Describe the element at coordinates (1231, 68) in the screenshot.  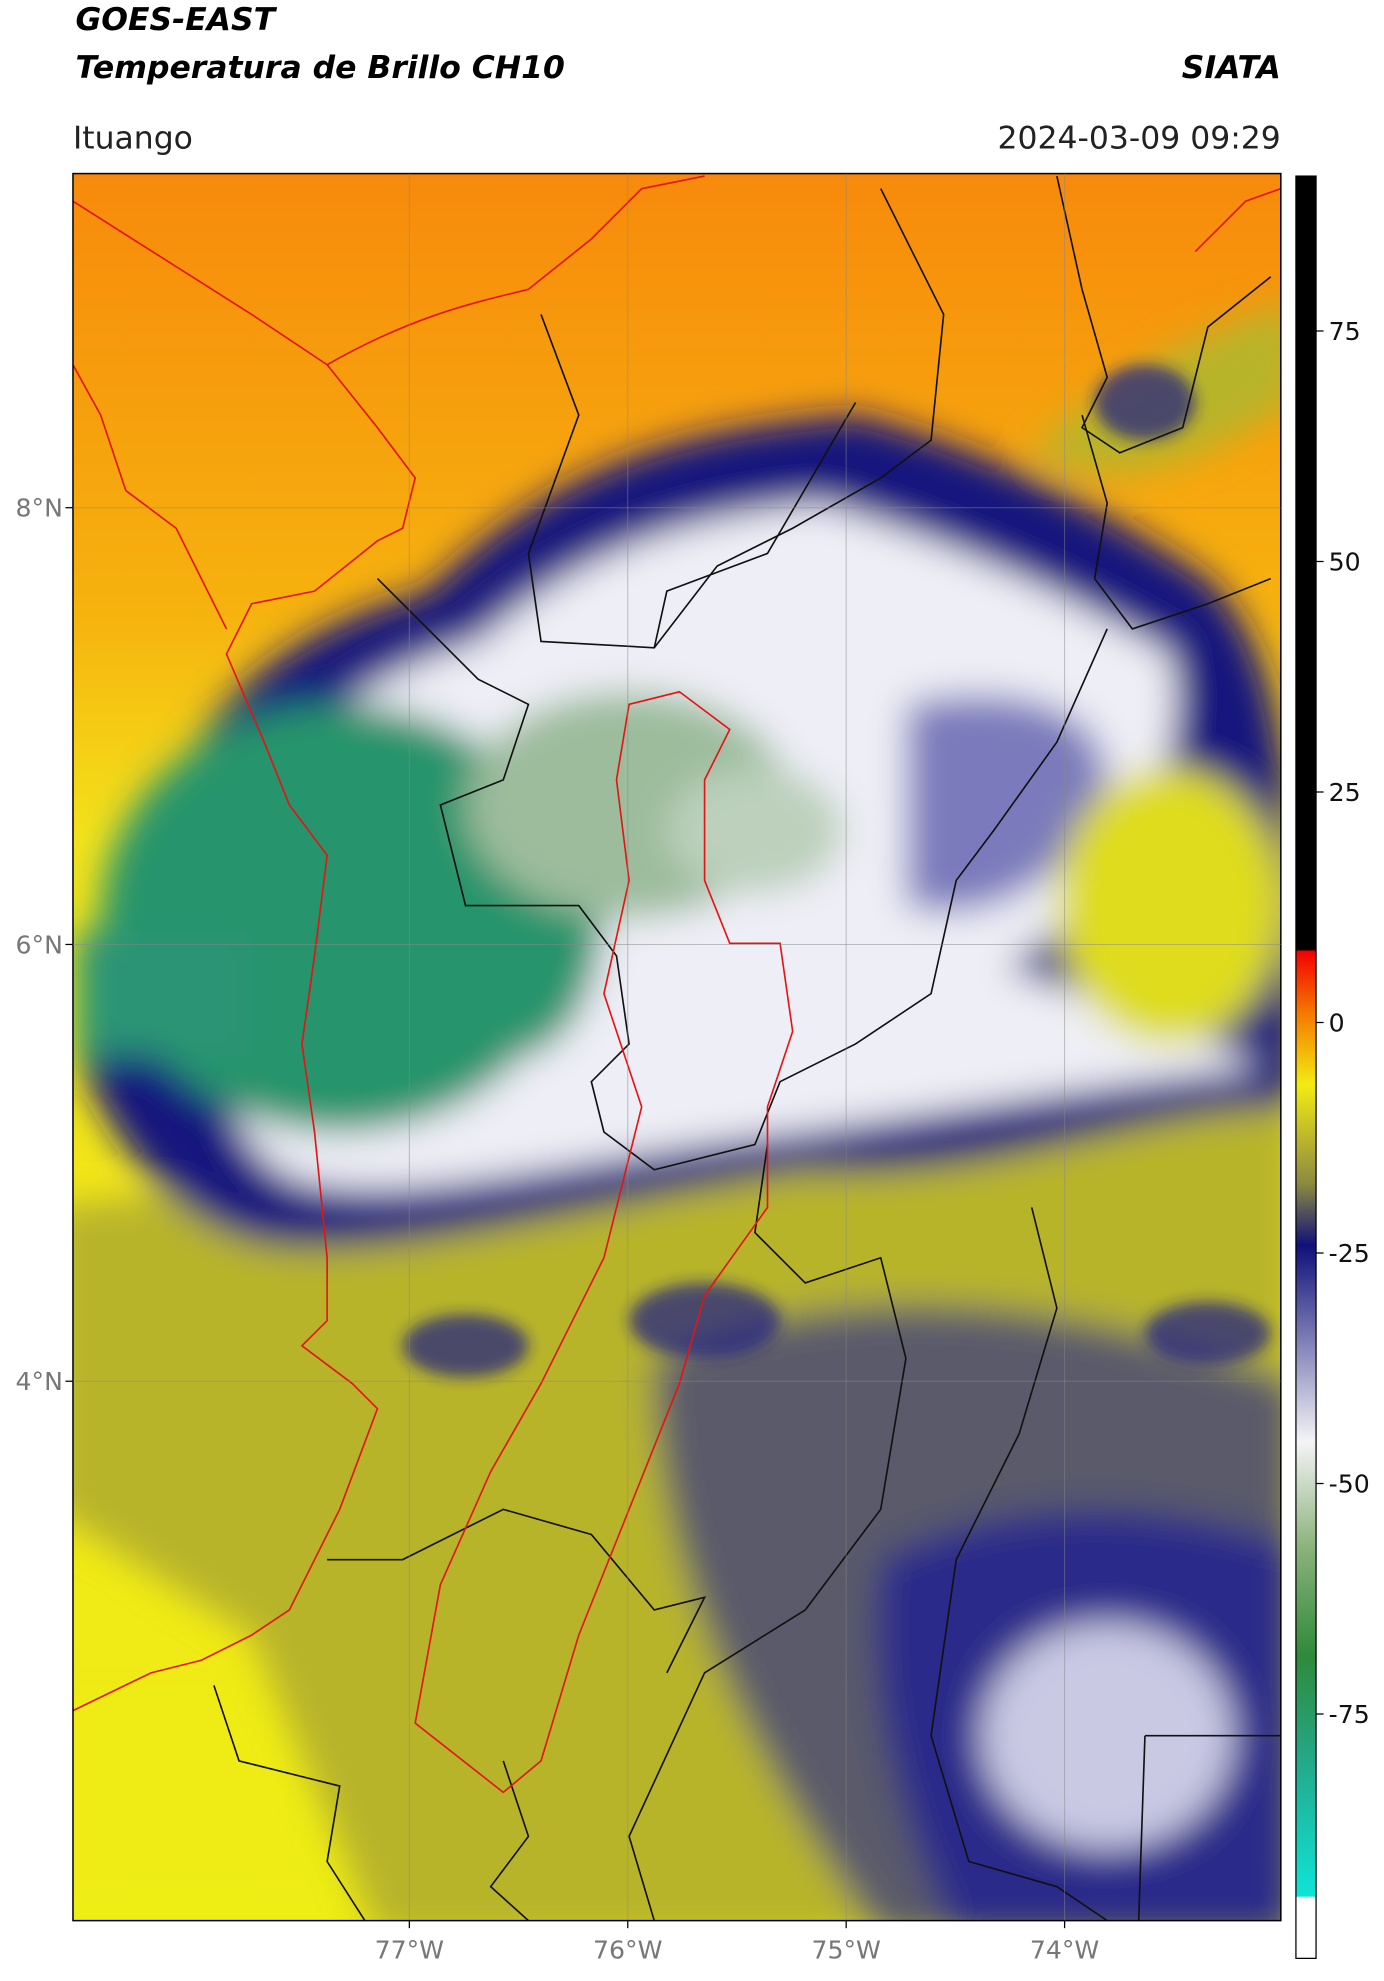
I see `agency: SIATA` at that location.